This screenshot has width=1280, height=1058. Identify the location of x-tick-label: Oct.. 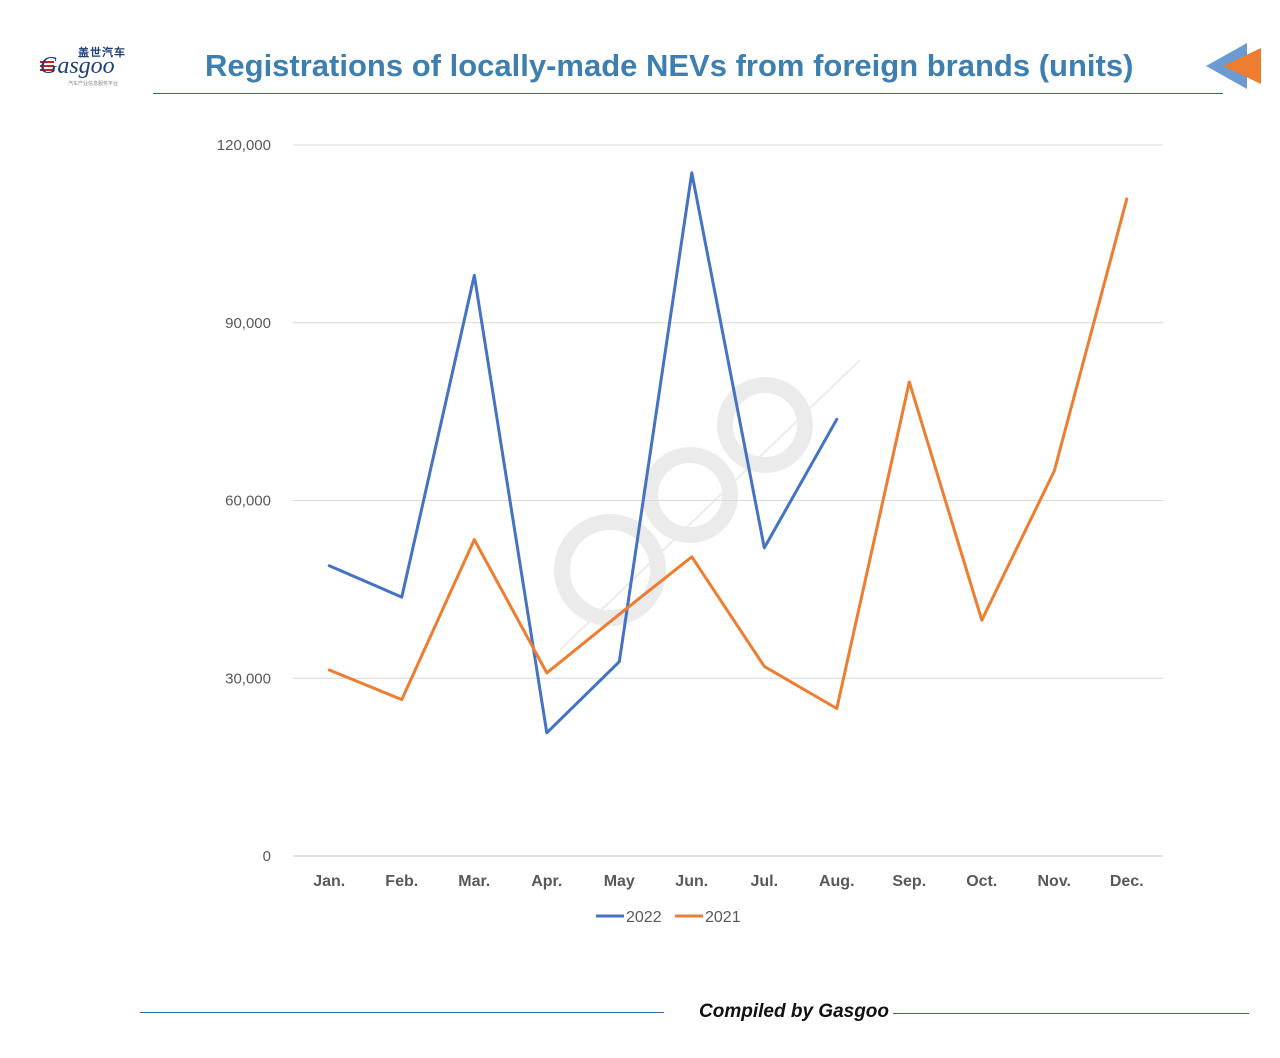
(981, 881).